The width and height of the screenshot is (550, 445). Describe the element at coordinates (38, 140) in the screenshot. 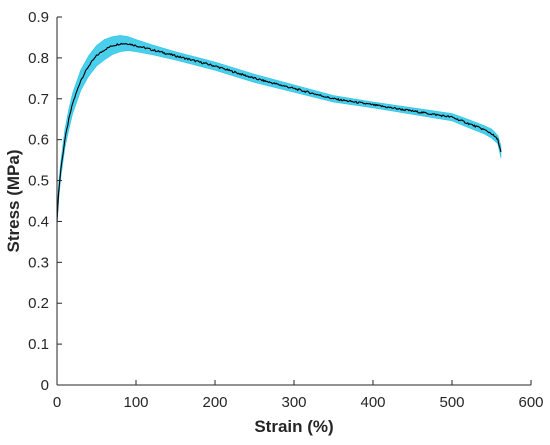

I see `y-tick-label: 0.6` at that location.